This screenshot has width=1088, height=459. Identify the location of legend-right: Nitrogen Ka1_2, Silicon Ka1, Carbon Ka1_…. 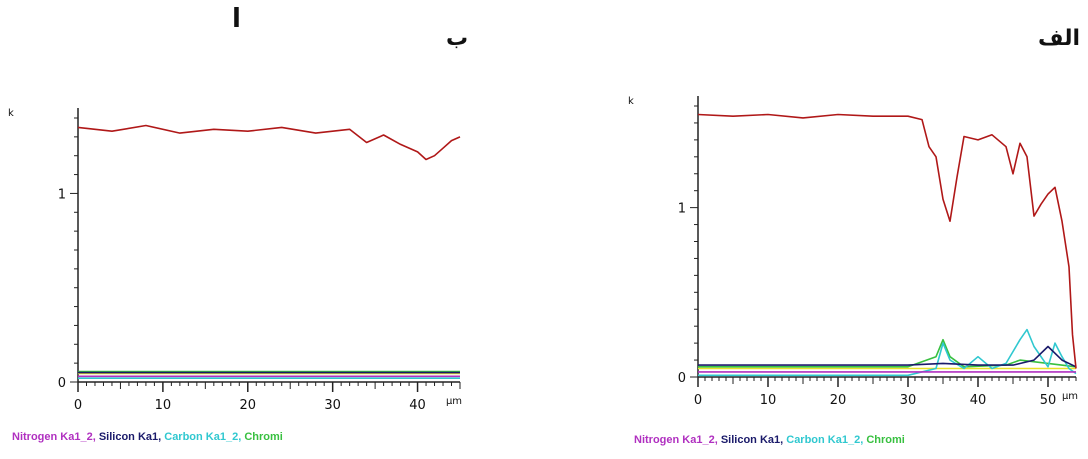
(769, 440).